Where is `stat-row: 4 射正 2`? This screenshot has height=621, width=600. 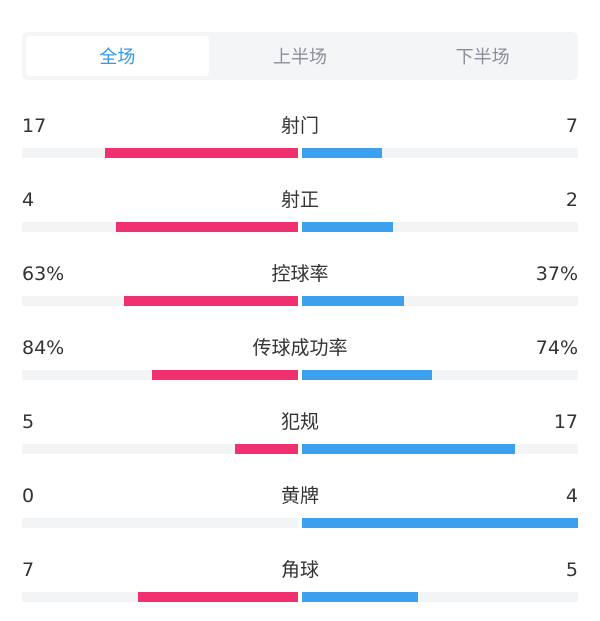 stat-row: 4 射正 2 is located at coordinates (300, 211).